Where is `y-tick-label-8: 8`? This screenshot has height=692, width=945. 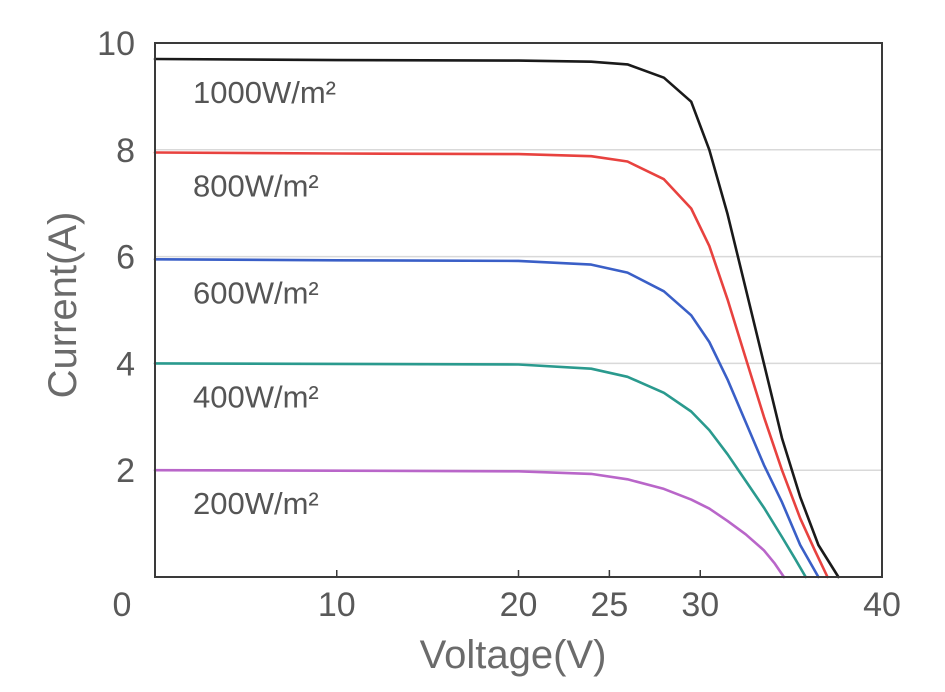 y-tick-label-8: 8 is located at coordinates (125, 151).